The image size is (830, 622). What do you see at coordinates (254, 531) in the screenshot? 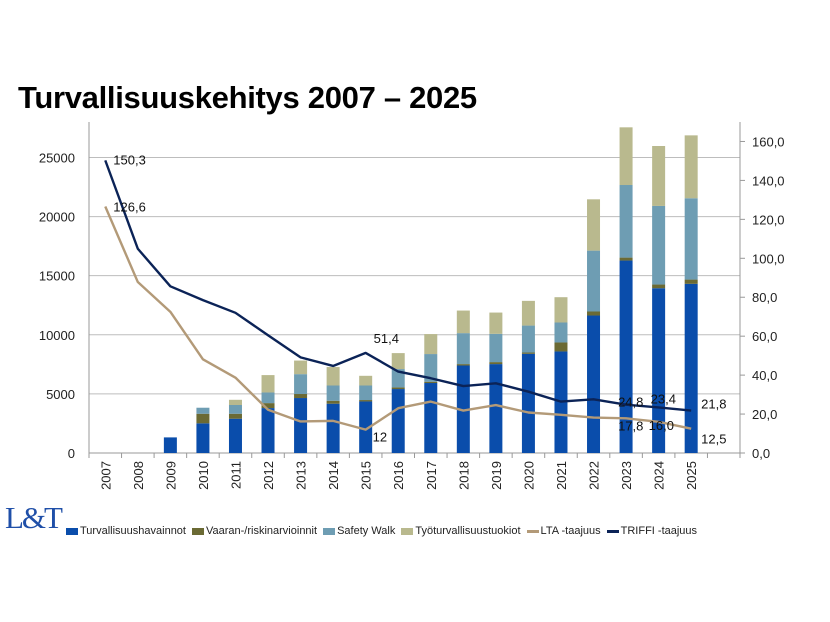
I see `legend-item: Vaaran-/riskinarvioinnit` at bounding box center [254, 531].